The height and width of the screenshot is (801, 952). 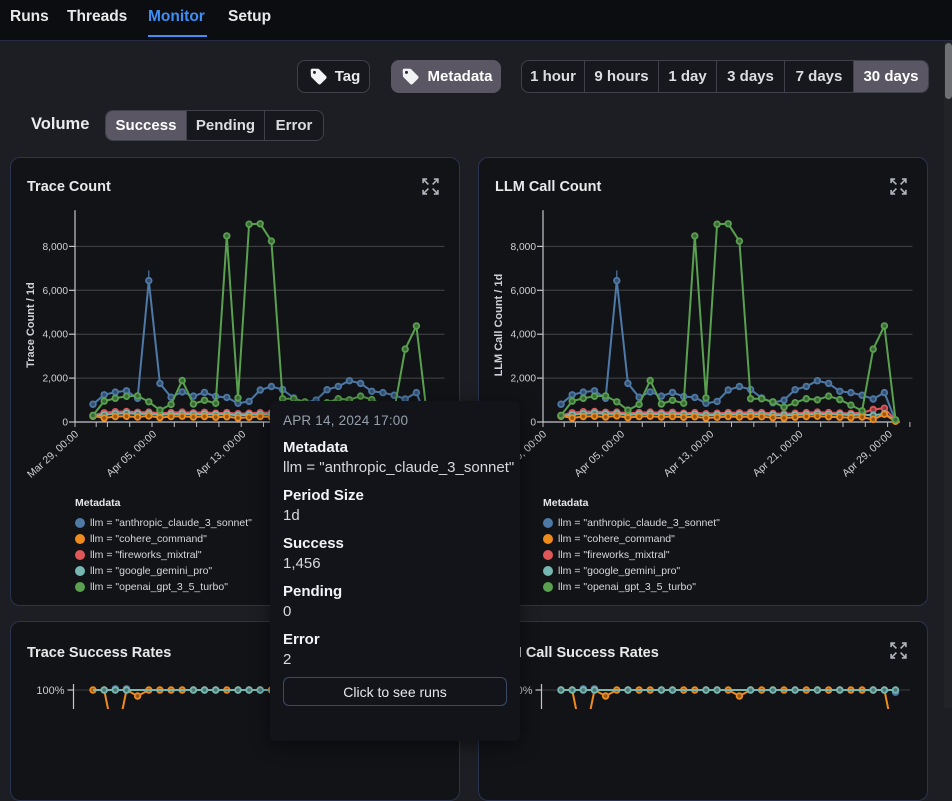 I want to click on svg-text: Mar 29, 00:00, so click(x=53, y=454).